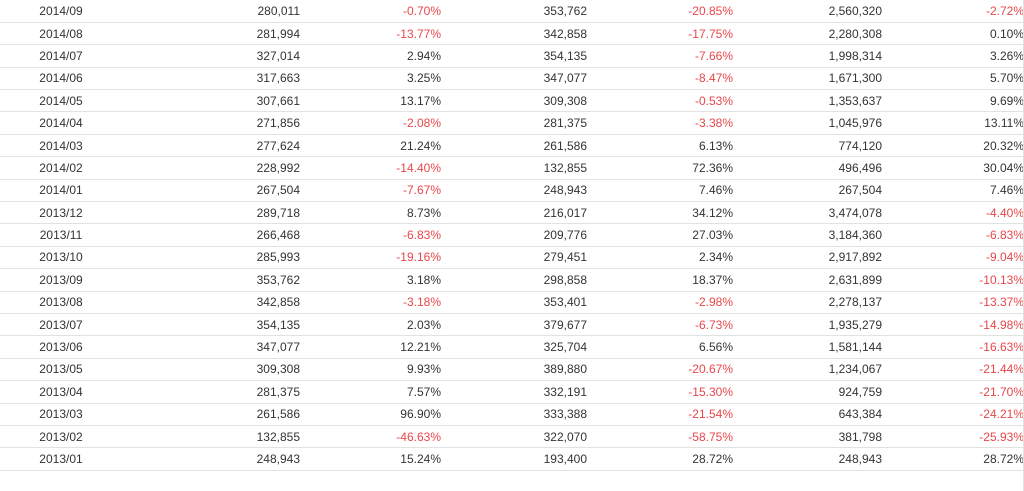  What do you see at coordinates (370, 79) in the screenshot?
I see `cell-change-1: 3.25%` at bounding box center [370, 79].